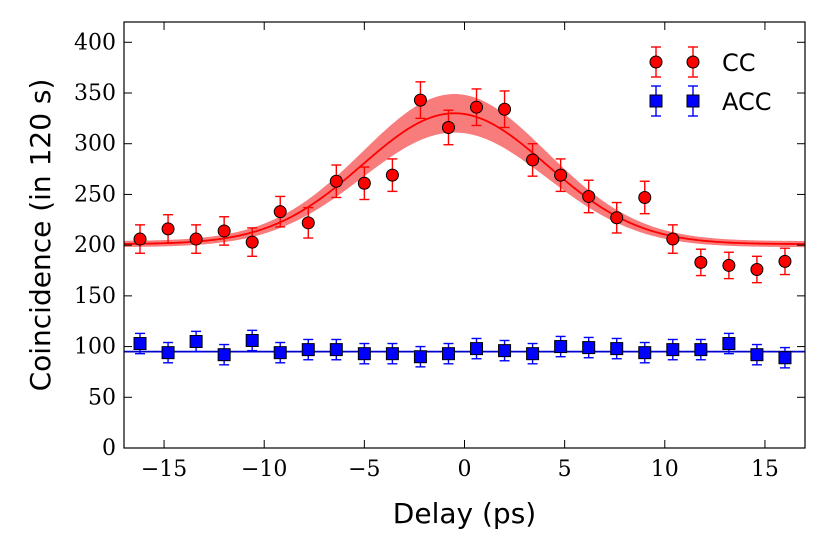  I want to click on legend: CC ACC, so click(710, 81).